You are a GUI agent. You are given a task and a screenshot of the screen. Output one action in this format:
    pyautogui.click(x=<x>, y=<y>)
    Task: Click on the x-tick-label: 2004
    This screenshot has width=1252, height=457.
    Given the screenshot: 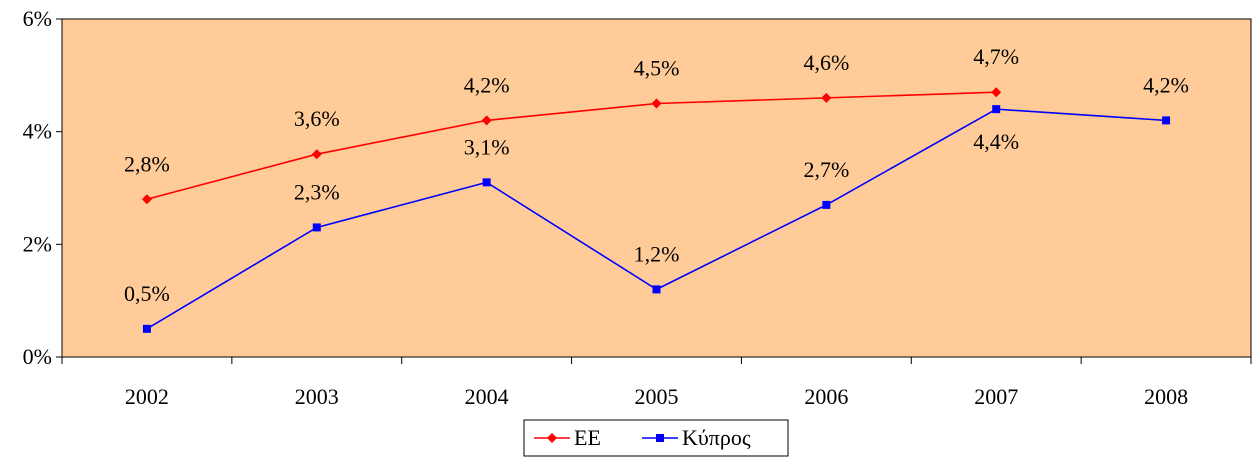 What is the action you would take?
    pyautogui.click(x=487, y=396)
    